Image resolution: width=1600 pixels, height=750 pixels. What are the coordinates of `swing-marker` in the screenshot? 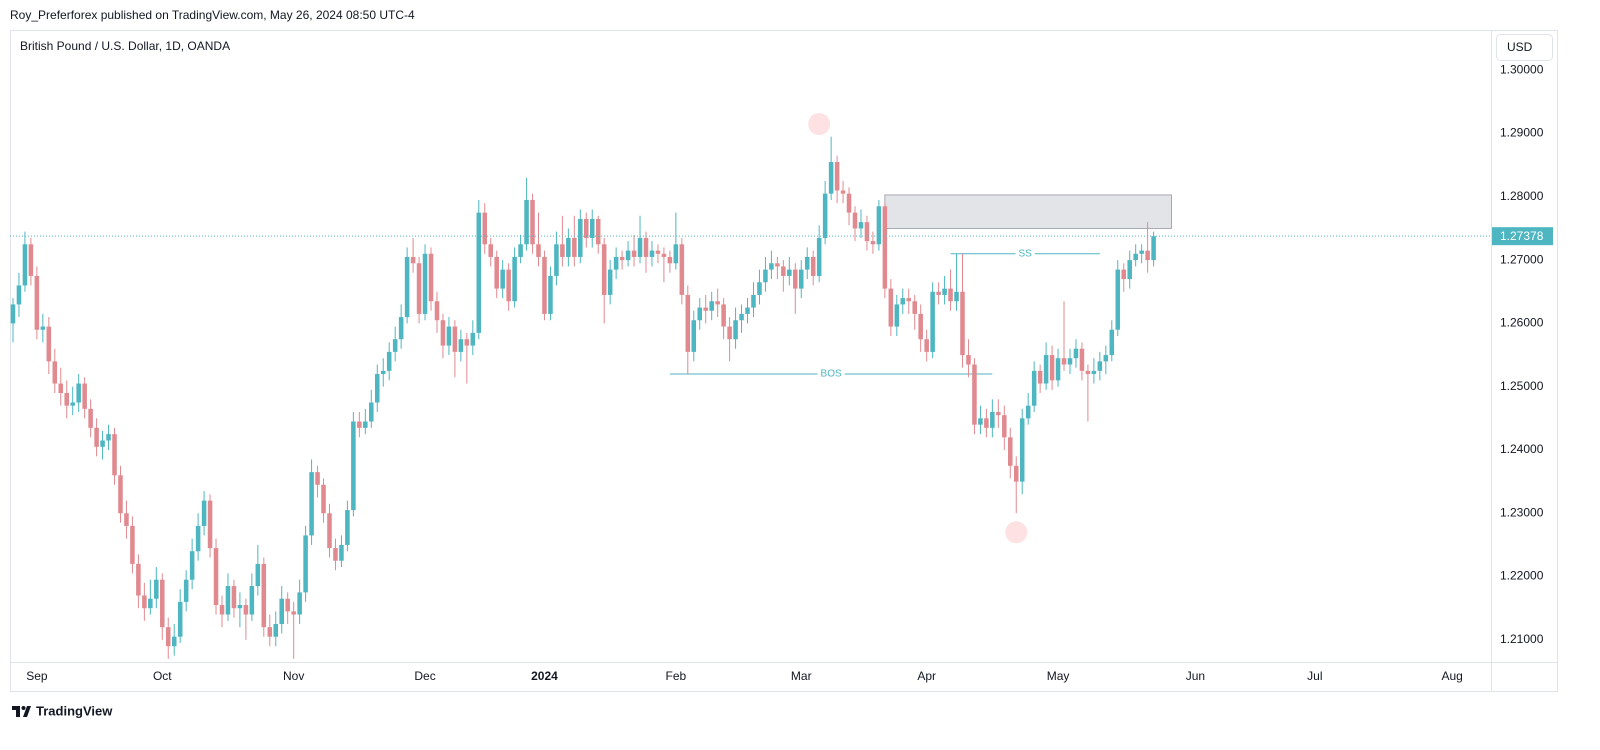 It's located at (819, 124).